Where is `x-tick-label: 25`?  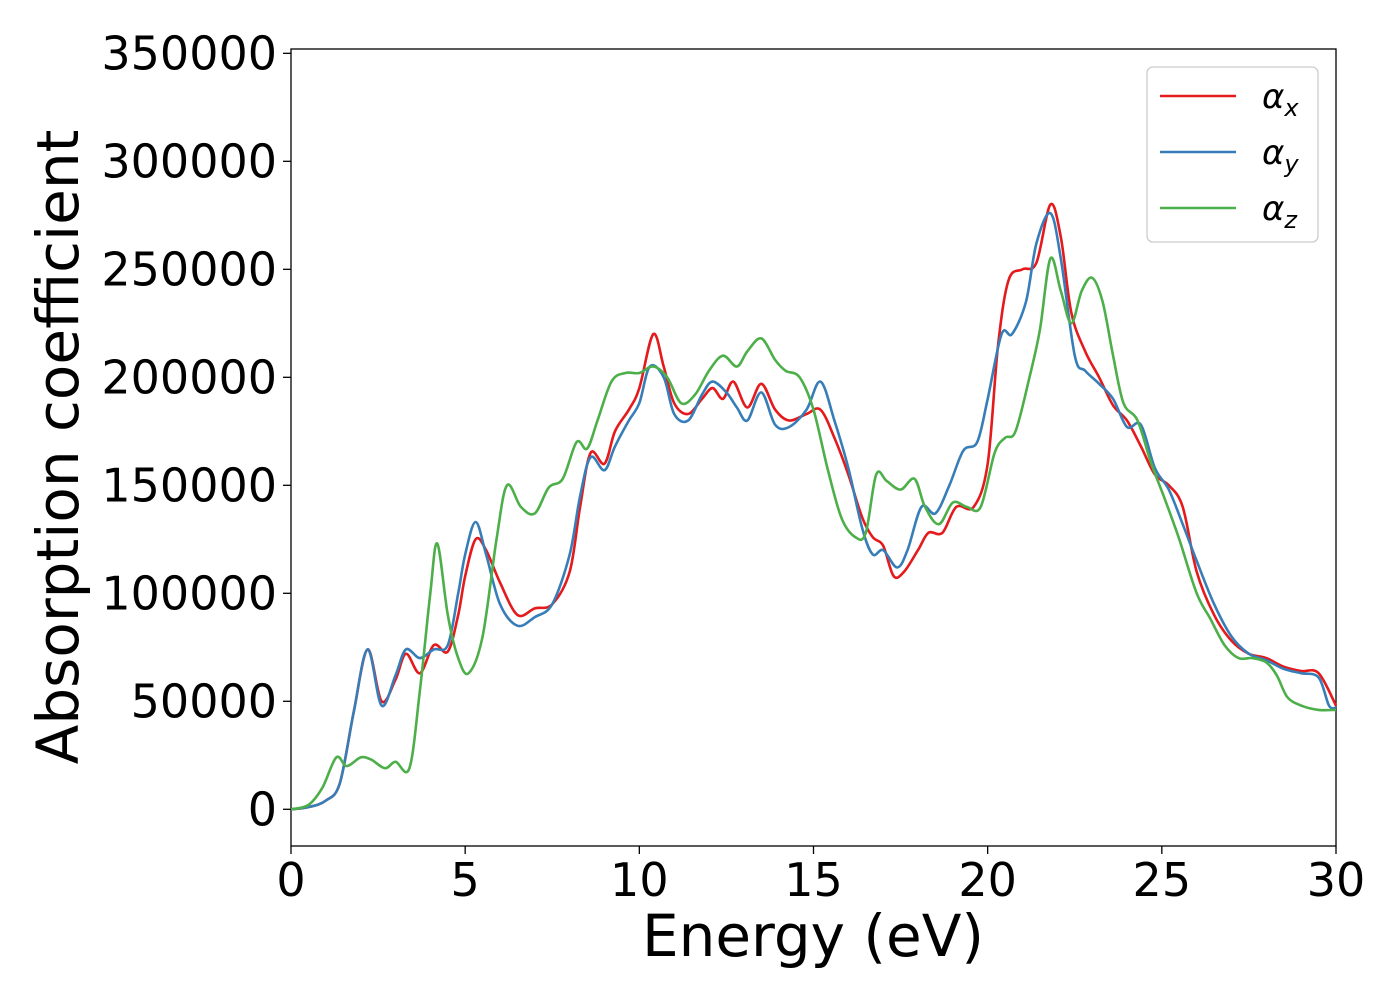
x-tick-label: 25 is located at coordinates (1162, 880).